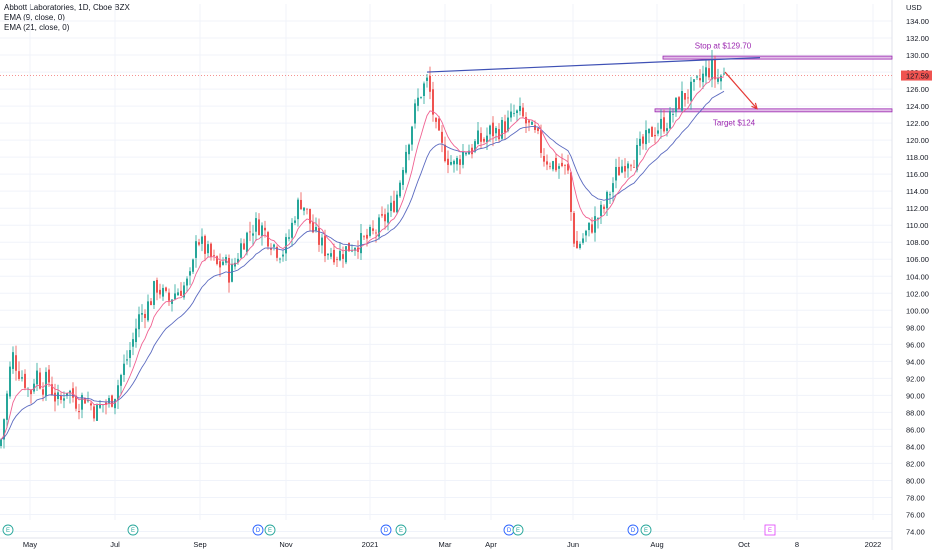 The image size is (932, 550). What do you see at coordinates (30, 544) in the screenshot?
I see `x-tick-label: May` at bounding box center [30, 544].